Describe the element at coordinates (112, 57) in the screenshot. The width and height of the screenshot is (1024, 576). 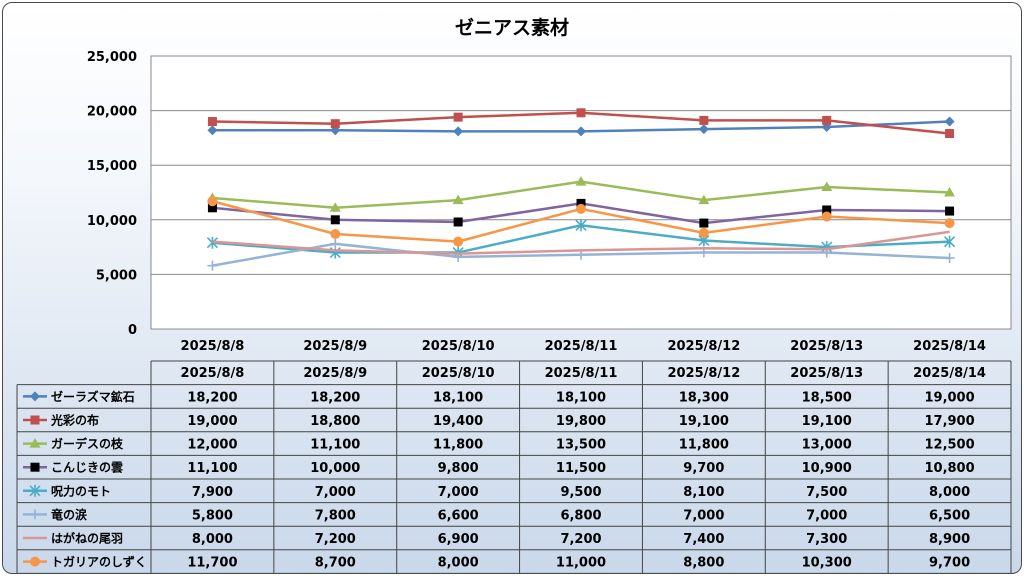
I see `y-tick-label: 25,000` at that location.